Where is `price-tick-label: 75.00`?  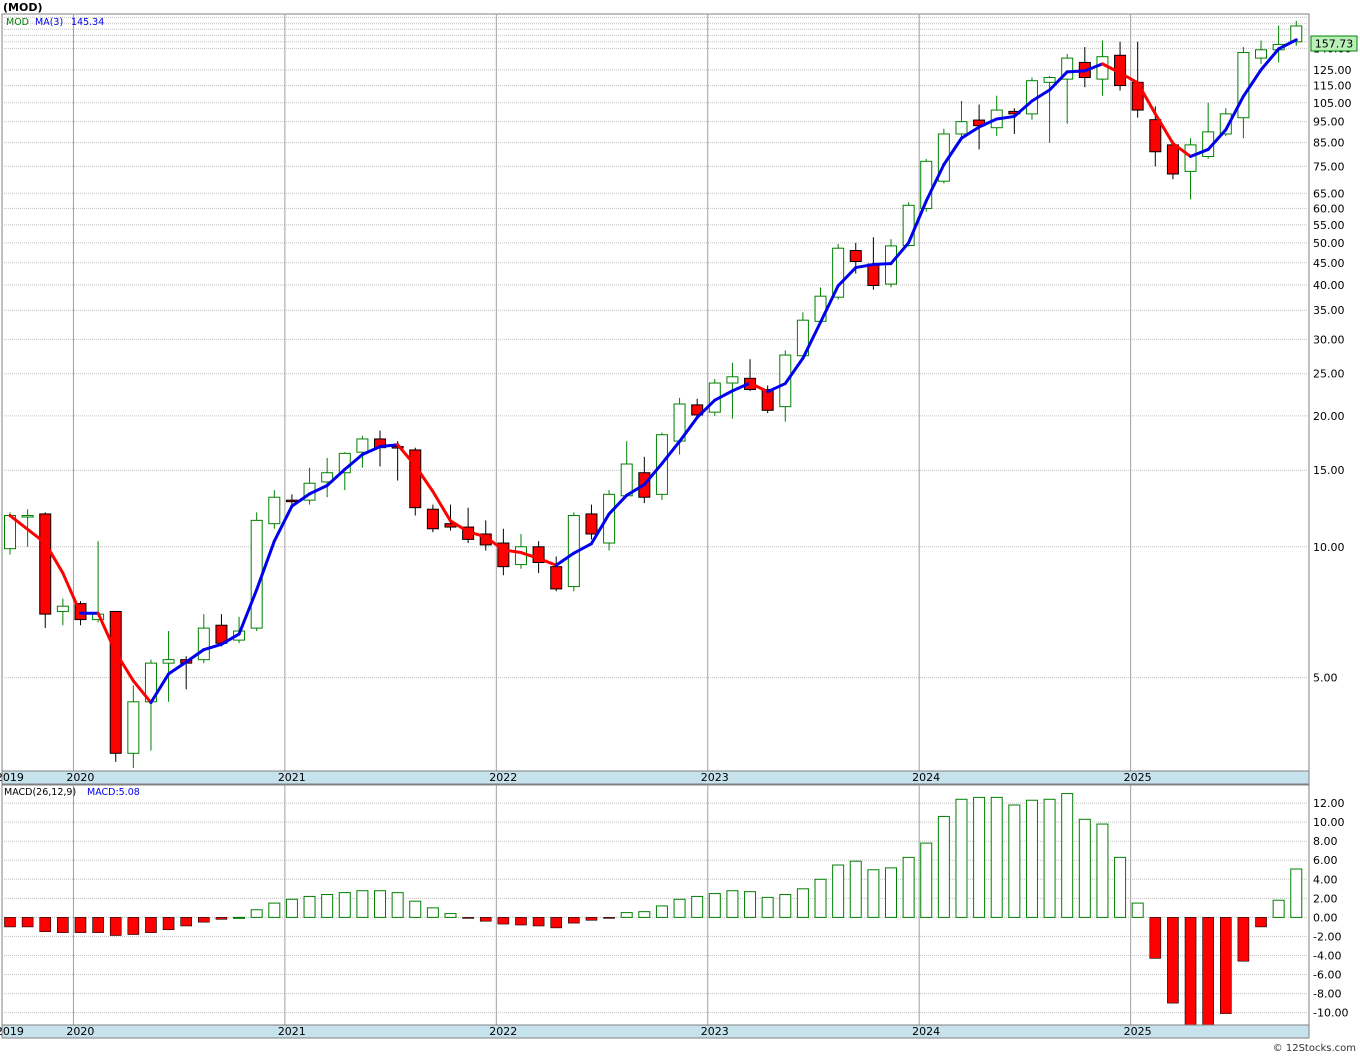 price-tick-label: 75.00 is located at coordinates (1329, 166).